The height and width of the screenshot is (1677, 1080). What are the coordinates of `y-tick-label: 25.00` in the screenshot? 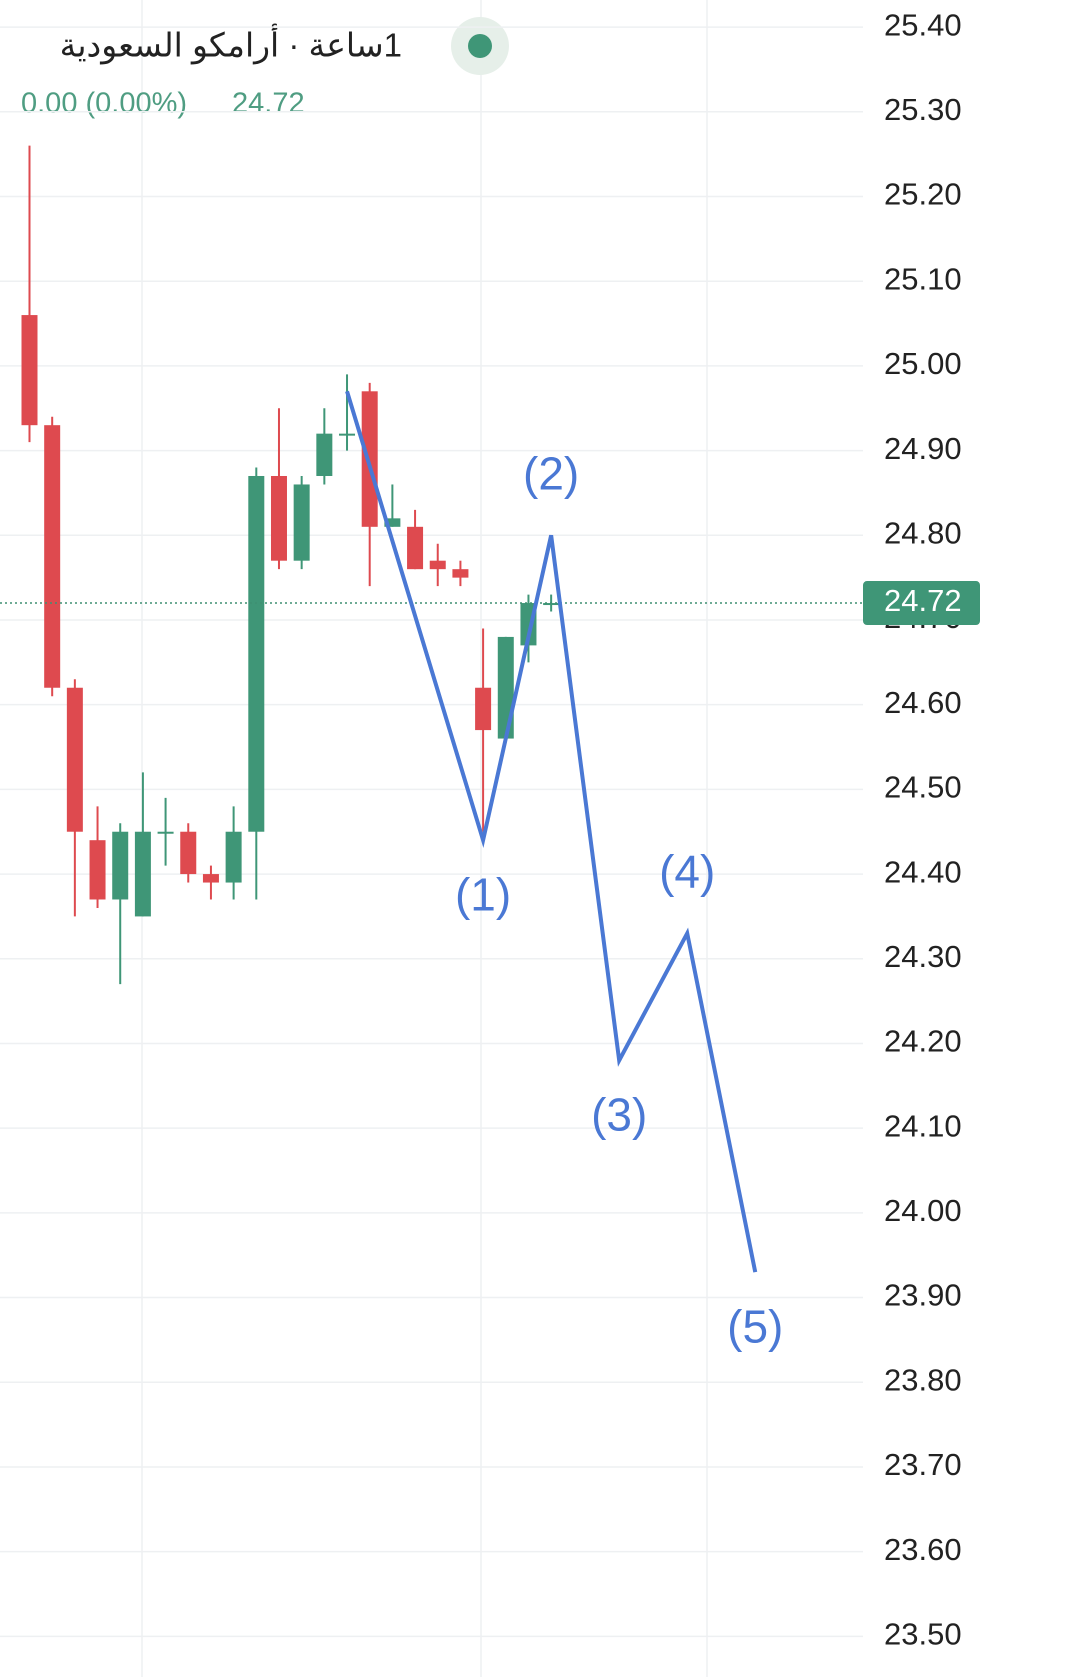 It's located at (923, 363).